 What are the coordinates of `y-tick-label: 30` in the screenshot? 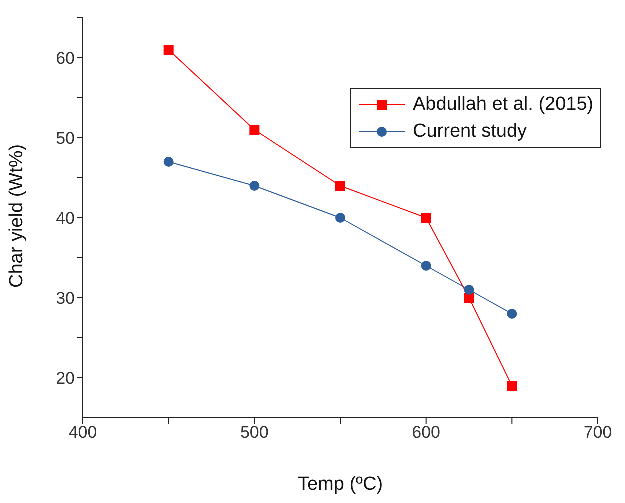 It's located at (65, 298).